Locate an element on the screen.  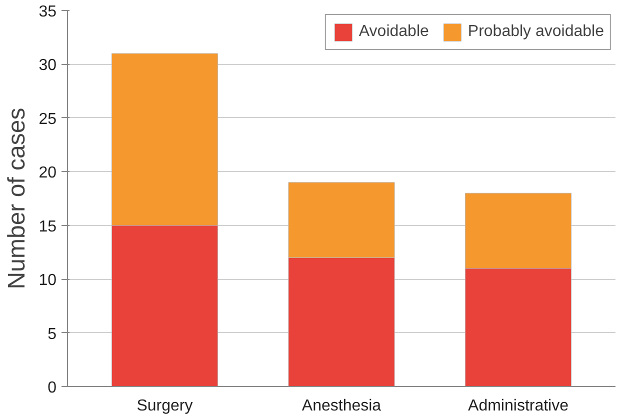
y-tick-label: 15 is located at coordinates (47, 227).